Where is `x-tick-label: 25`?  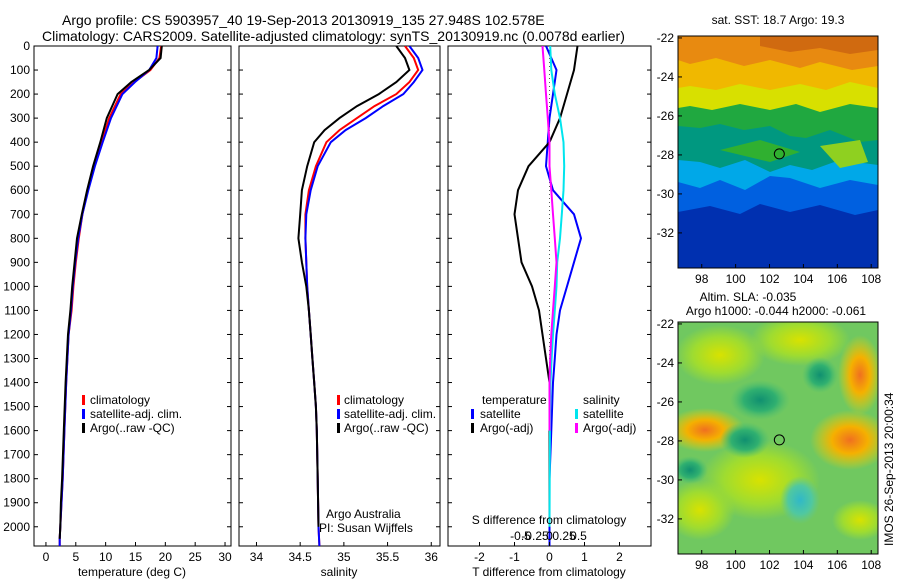 x-tick-label: 25 is located at coordinates (196, 557).